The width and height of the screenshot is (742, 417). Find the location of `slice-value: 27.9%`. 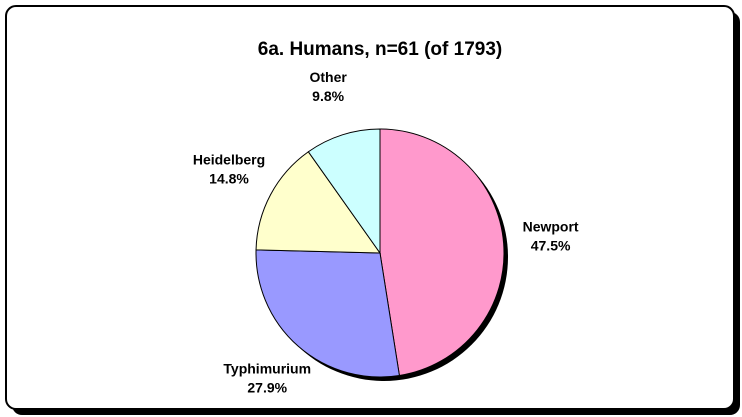

slice-value: 27.9% is located at coordinates (267, 388).